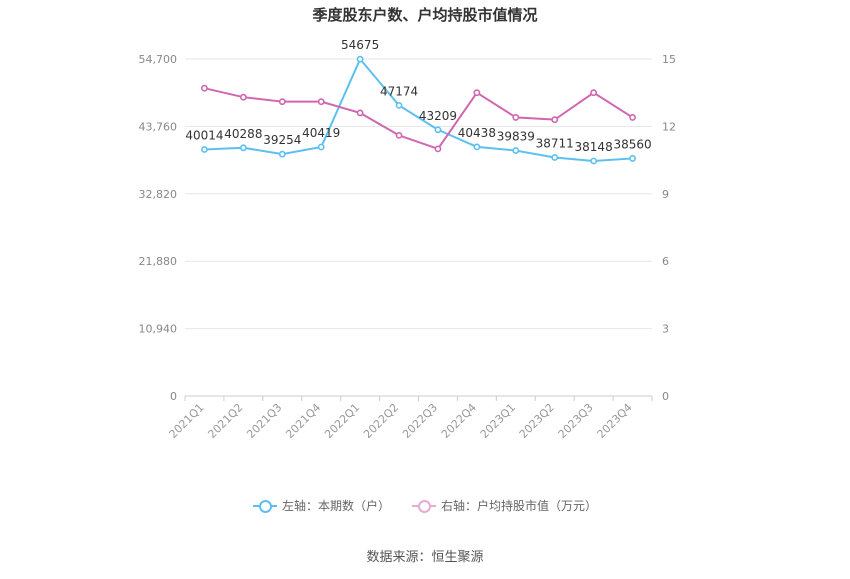  What do you see at coordinates (425, 557) in the screenshot?
I see `source-note: 数据来源：恒生聚源` at bounding box center [425, 557].